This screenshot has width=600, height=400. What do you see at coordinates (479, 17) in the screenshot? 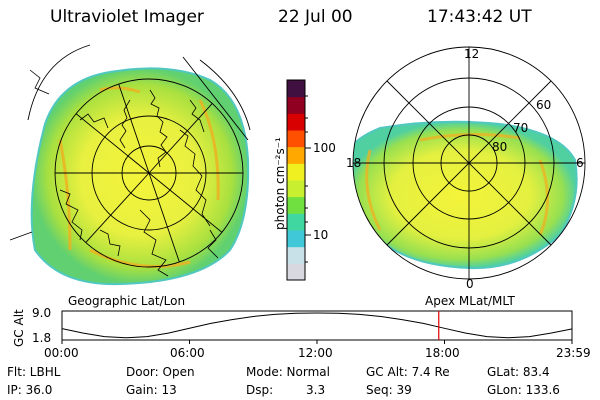
I see `time-label: 17:43:42 UT` at bounding box center [479, 17].